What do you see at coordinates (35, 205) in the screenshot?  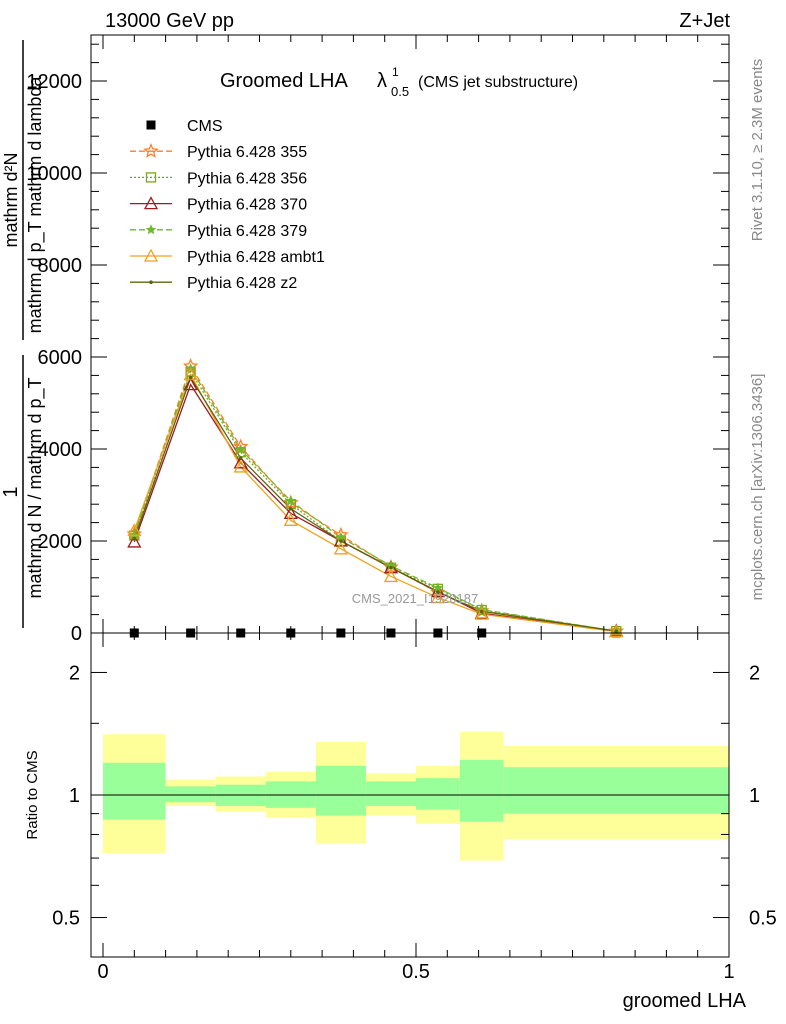 I see `ylabel-denominator: mathrm d p_T mathrm d lambda` at bounding box center [35, 205].